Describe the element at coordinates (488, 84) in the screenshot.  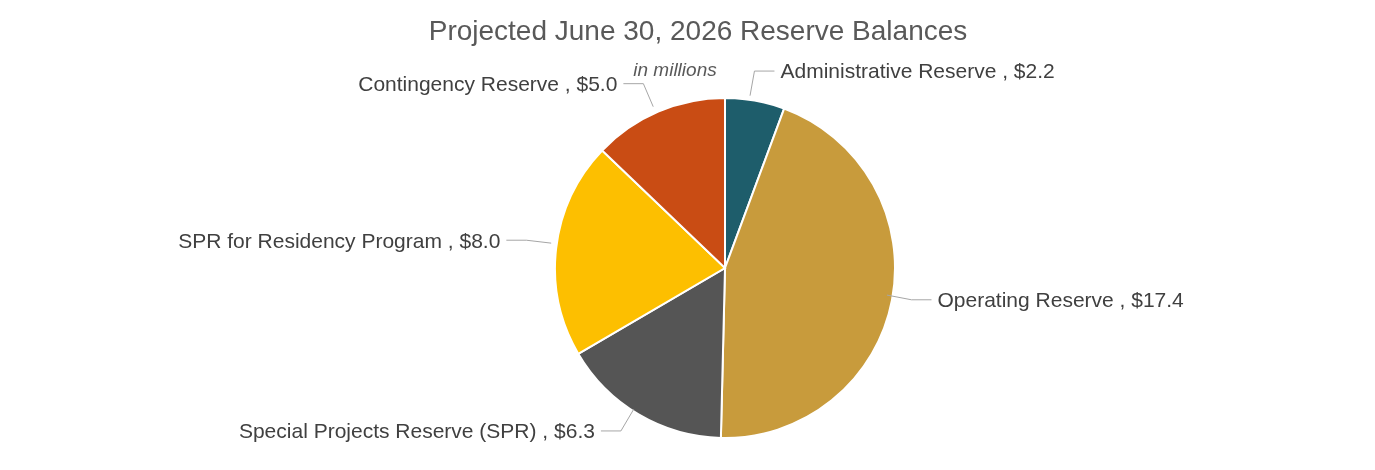
I see `slice-label: Contingency Reserve , $5.0` at that location.